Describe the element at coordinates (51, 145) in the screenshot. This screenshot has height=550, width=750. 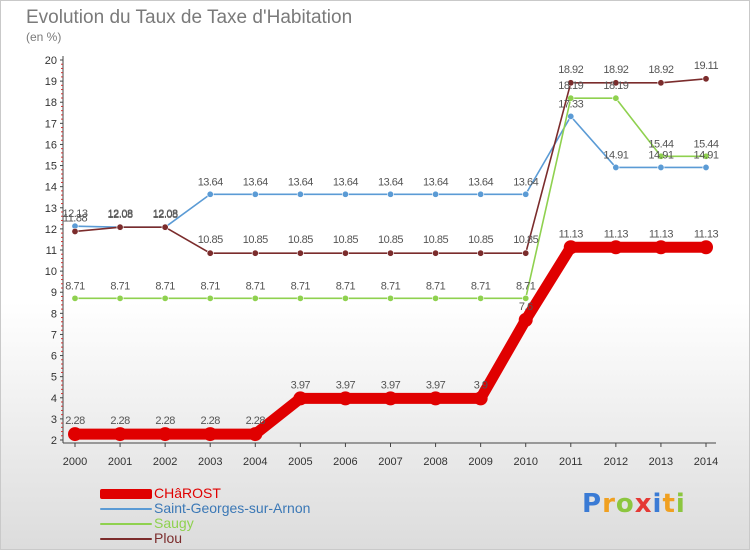
I see `y-tick-label: 16` at that location.